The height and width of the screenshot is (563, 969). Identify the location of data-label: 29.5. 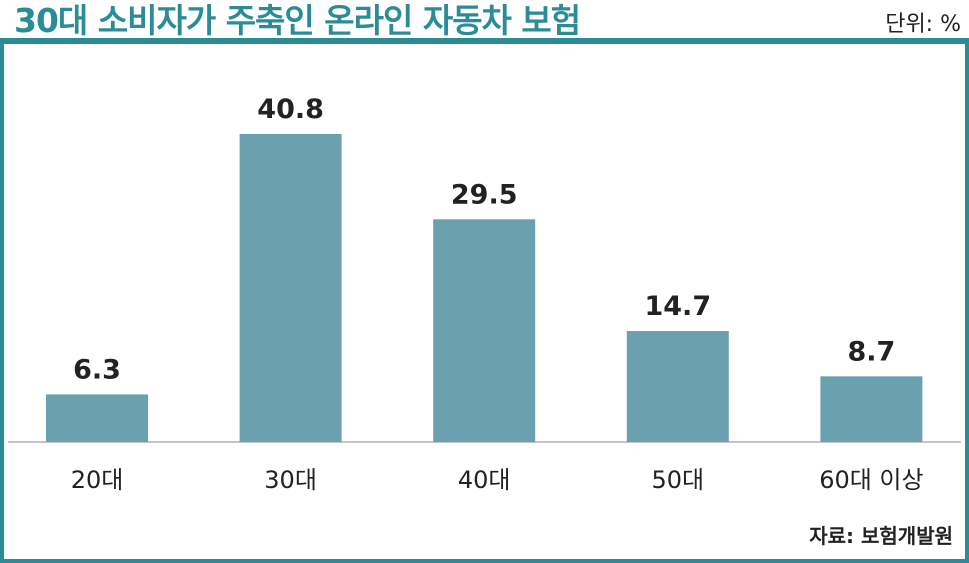
(484, 194).